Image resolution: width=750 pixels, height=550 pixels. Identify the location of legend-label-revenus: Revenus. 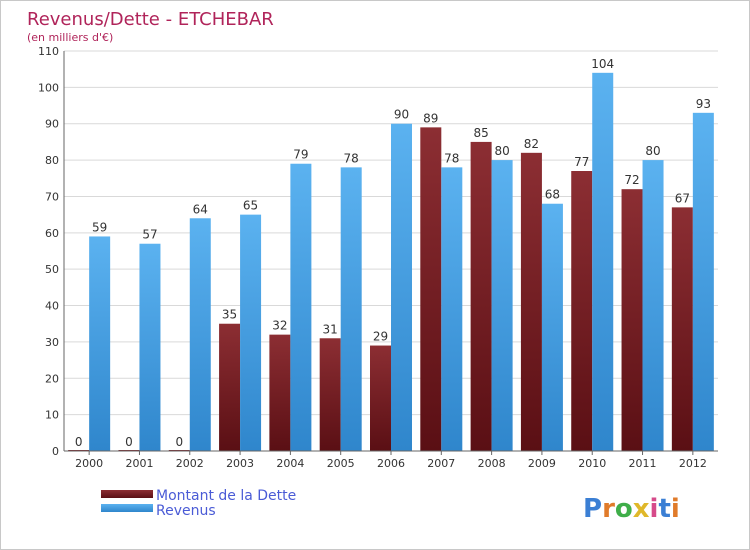
(186, 511).